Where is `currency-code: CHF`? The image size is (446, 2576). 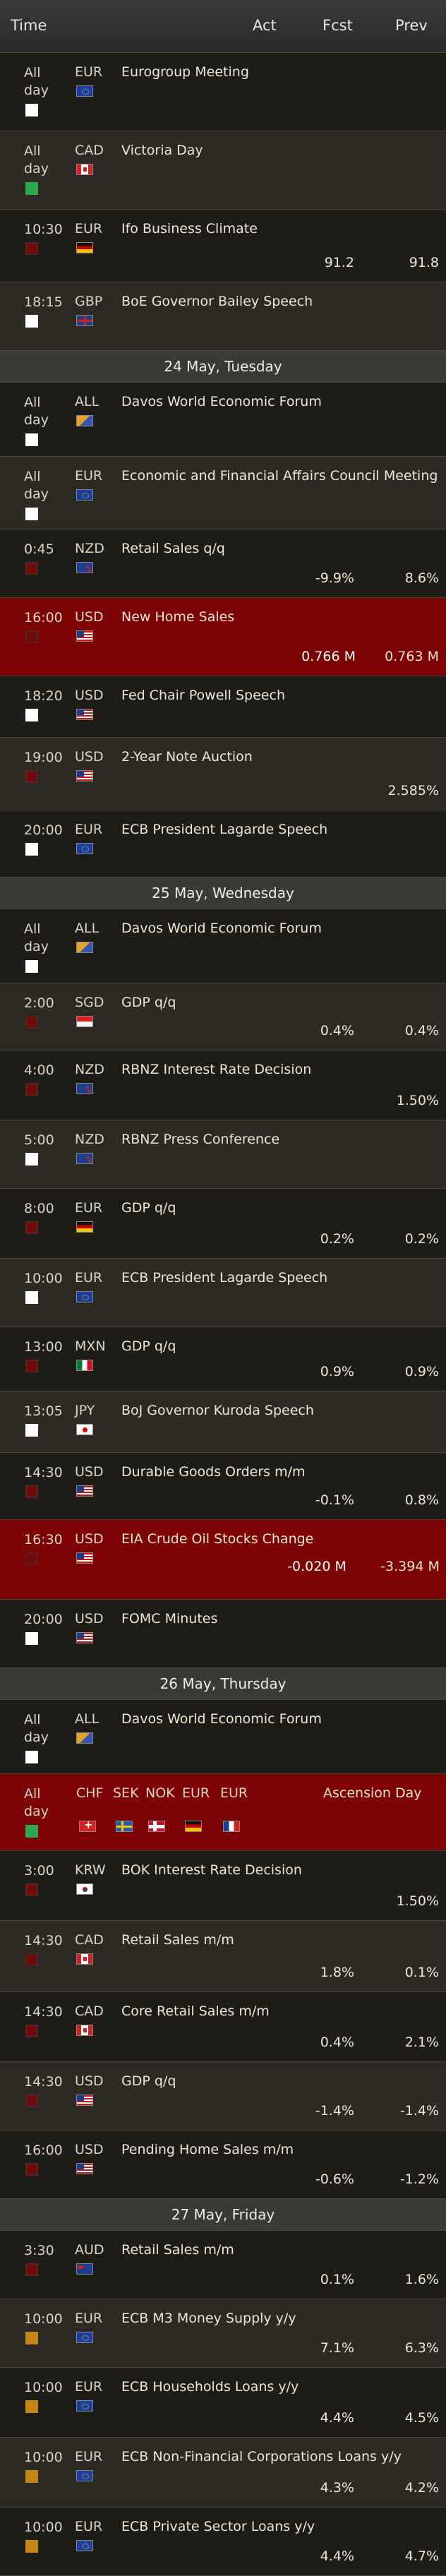
currency-code: CHF is located at coordinates (90, 1793).